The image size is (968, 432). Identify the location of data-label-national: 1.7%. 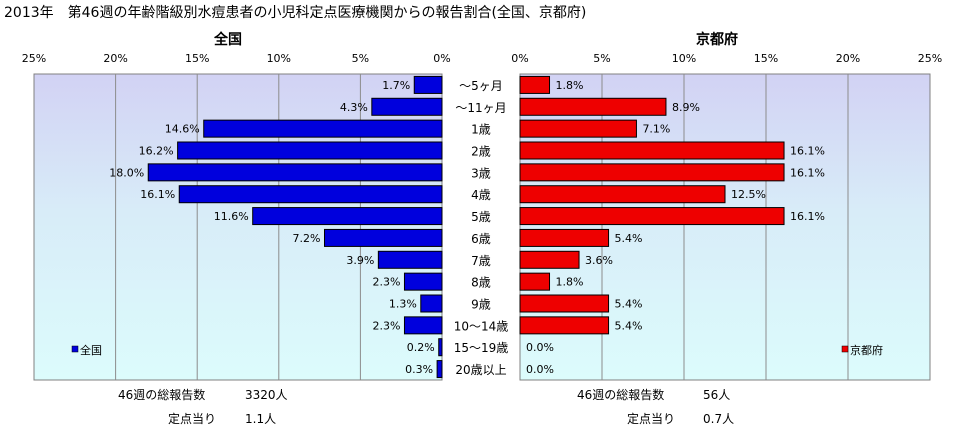
(396, 85).